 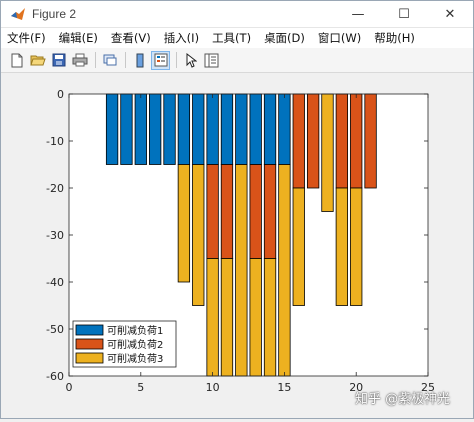 What do you see at coordinates (55, 188) in the screenshot?
I see `y-tick-label: -20` at bounding box center [55, 188].